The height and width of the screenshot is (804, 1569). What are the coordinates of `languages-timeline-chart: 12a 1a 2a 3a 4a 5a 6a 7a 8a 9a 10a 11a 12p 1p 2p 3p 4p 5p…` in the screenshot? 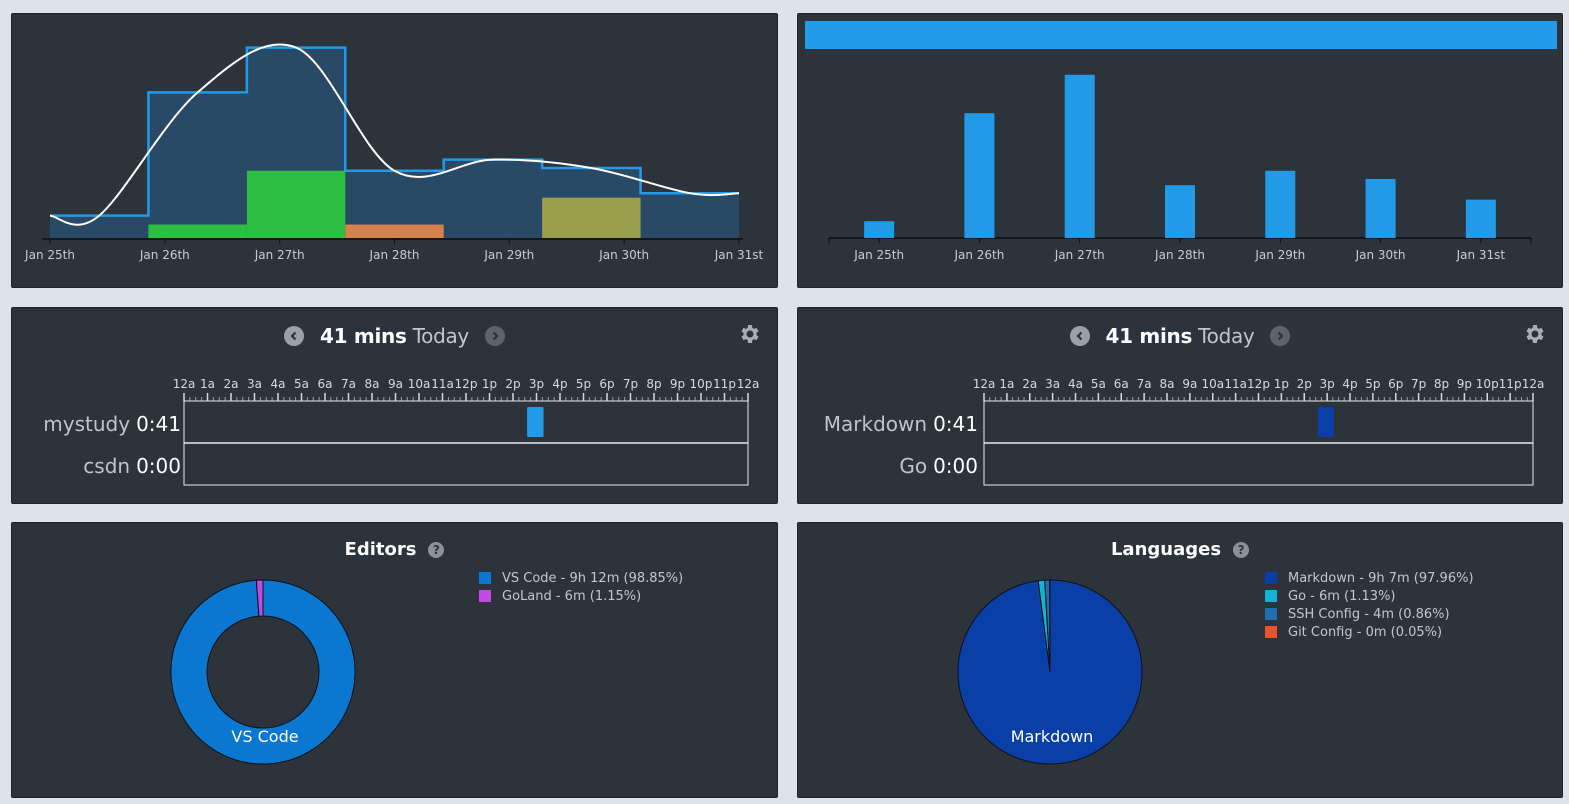 It's located at (1259, 431).